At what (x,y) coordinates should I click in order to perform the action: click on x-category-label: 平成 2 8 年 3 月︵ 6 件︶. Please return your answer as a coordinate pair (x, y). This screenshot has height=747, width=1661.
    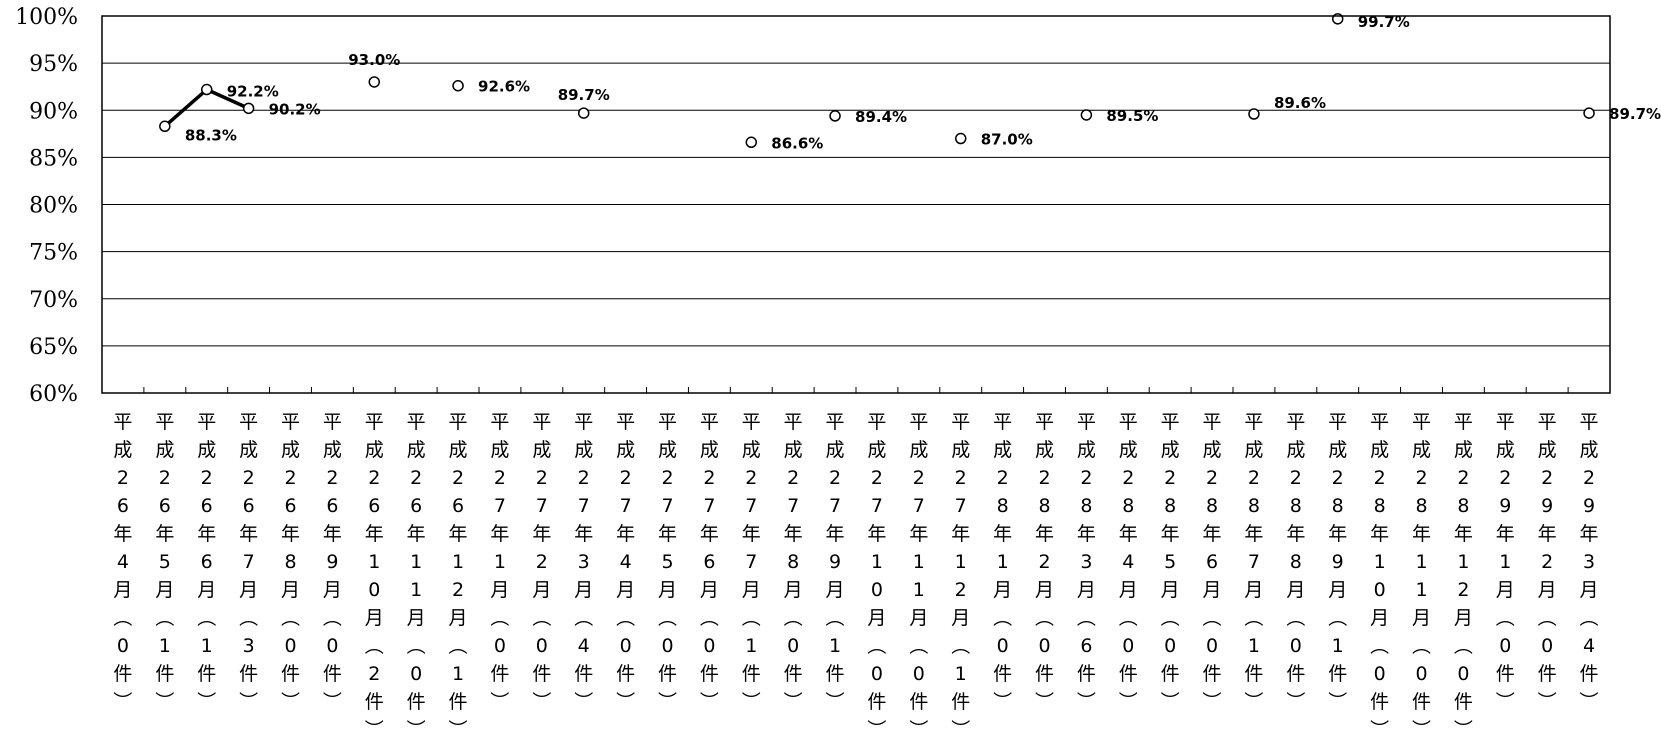
    Looking at the image, I should click on (1086, 562).